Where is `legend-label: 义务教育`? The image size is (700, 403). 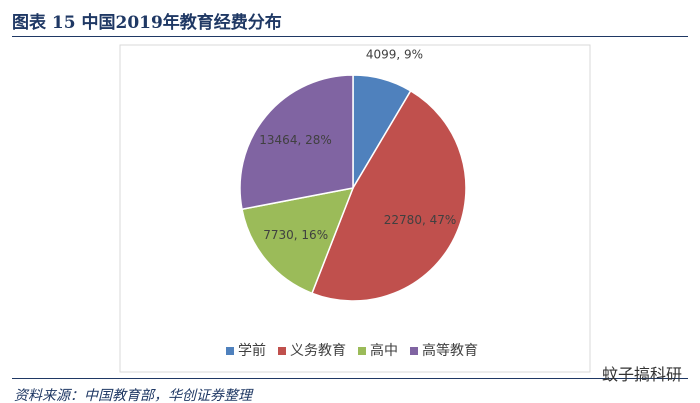
legend-label: 义务教育 is located at coordinates (318, 351).